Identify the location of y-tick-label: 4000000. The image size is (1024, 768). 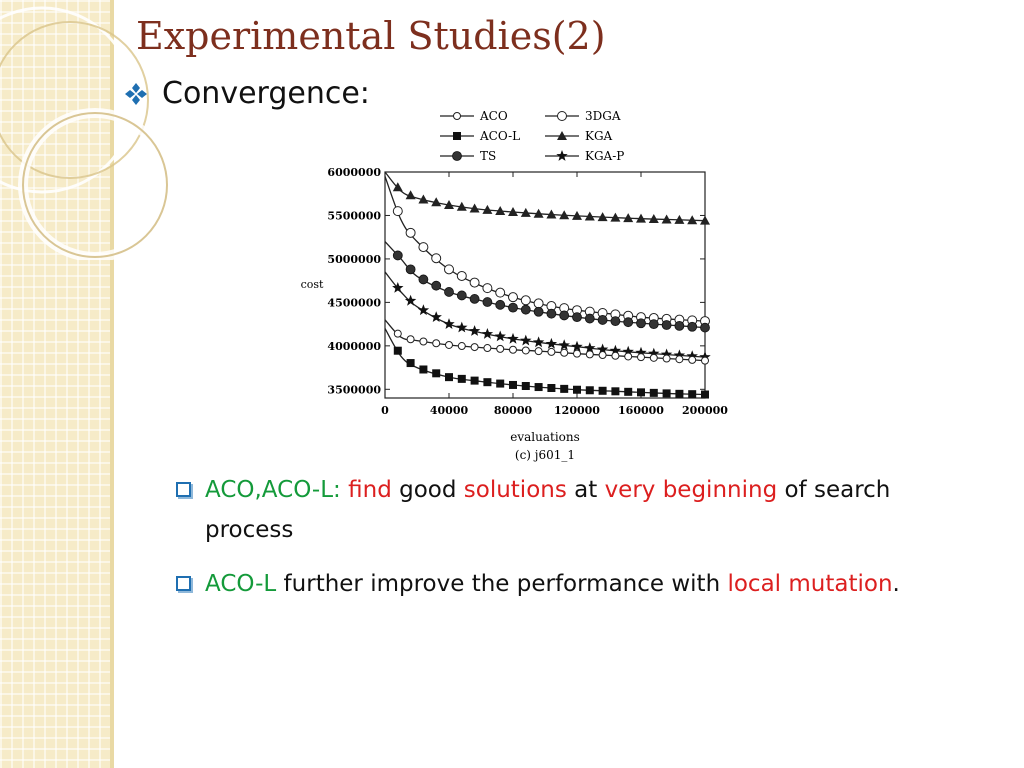
(354, 346).